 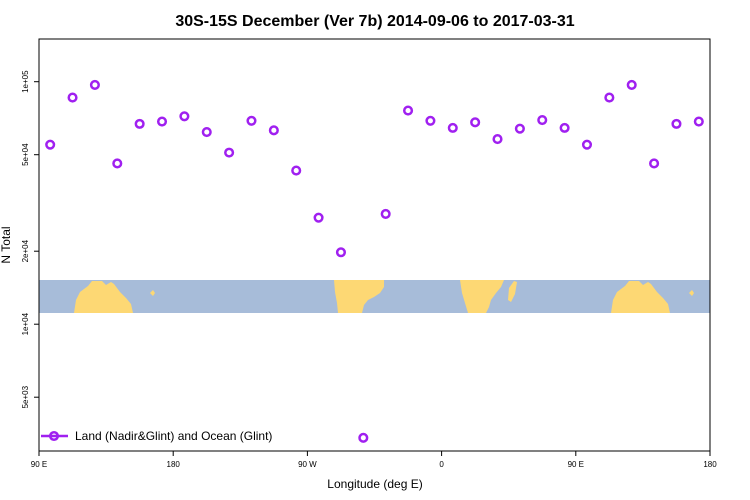 I want to click on map-land-south-america, so click(x=359, y=296).